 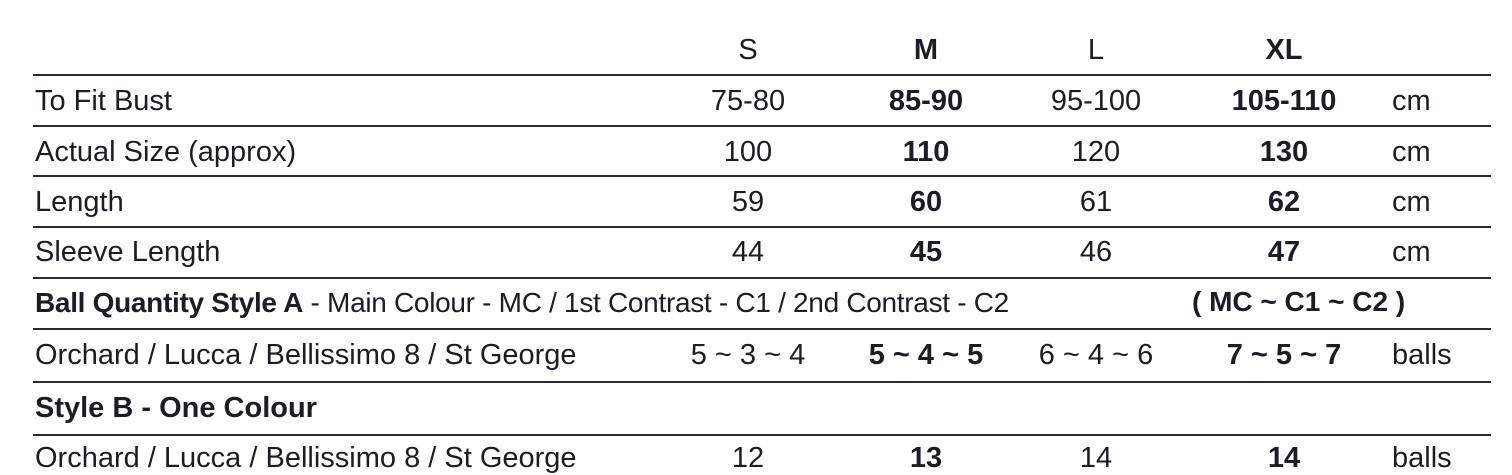 What do you see at coordinates (1096, 152) in the screenshot?
I see `cell: 120` at bounding box center [1096, 152].